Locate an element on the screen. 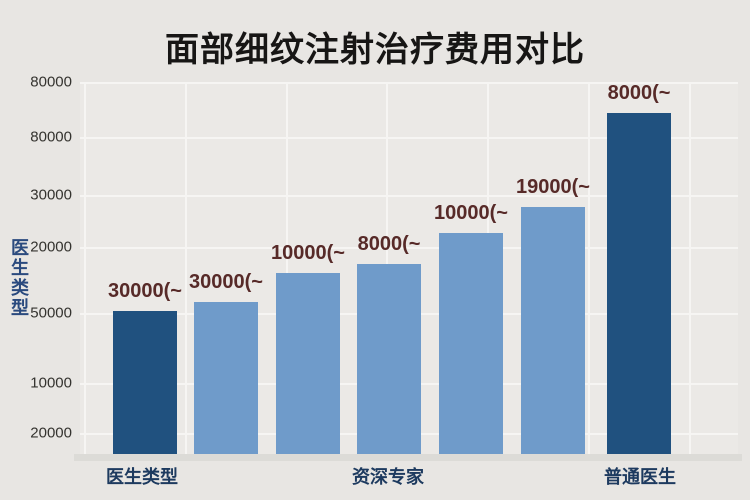 This screenshot has width=750, height=500. y-tick-label: 50000 is located at coordinates (51, 313).